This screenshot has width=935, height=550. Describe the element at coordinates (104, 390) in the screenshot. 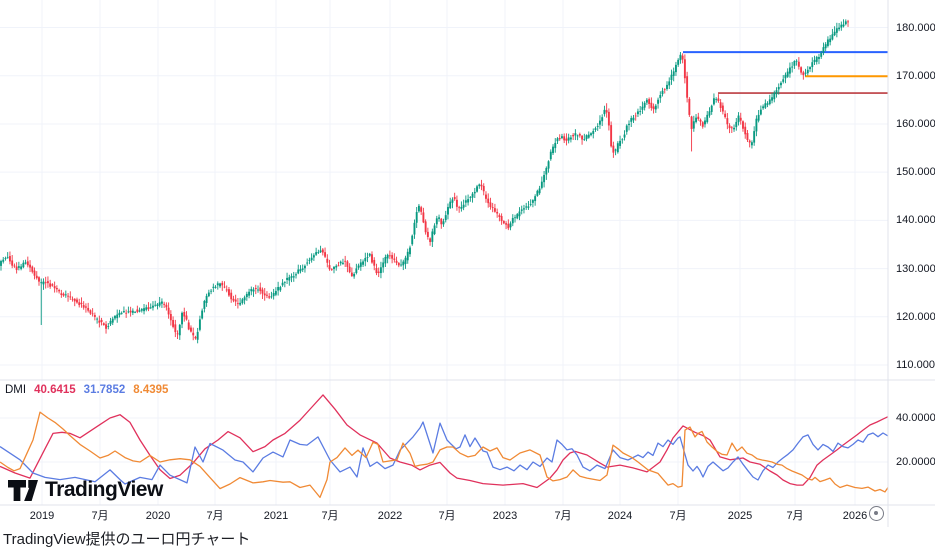

I see `dmi-plus-di-value: 31.7852` at that location.